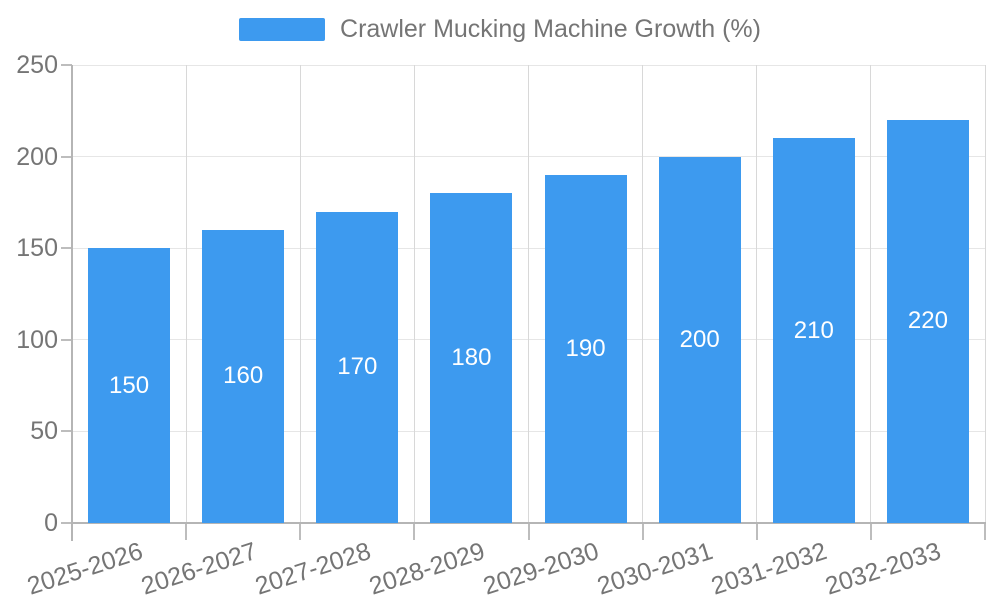 This screenshot has height=600, width=1000. Describe the element at coordinates (541, 568) in the screenshot. I see `x-tick-label: 2029-2030` at that location.